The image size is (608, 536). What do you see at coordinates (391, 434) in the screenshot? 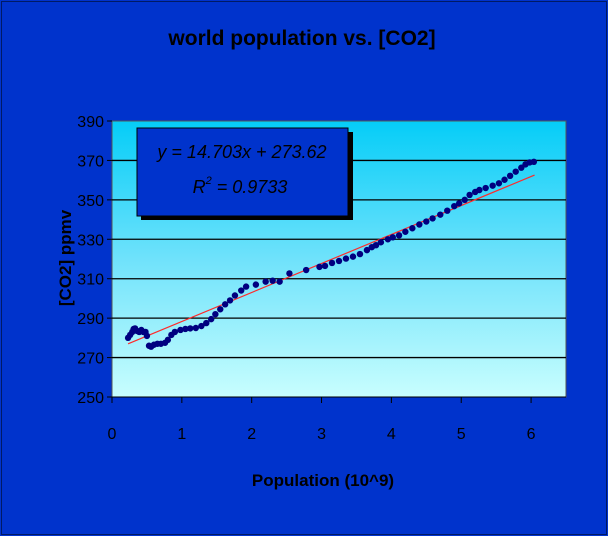
I see `x-tick-label: 4` at bounding box center [391, 434].